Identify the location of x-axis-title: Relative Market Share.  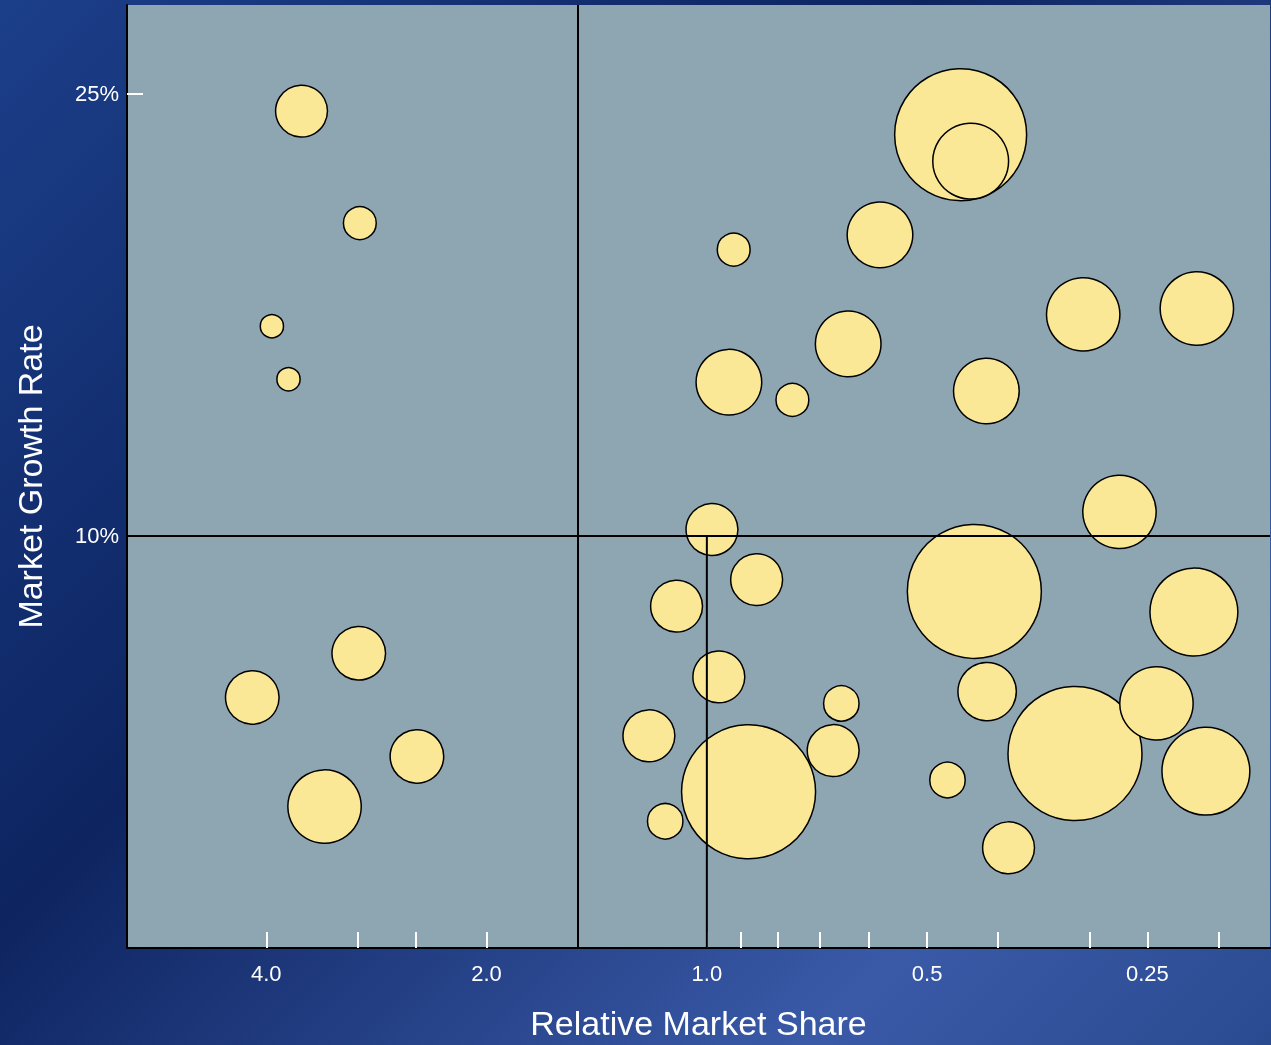
(698, 1023).